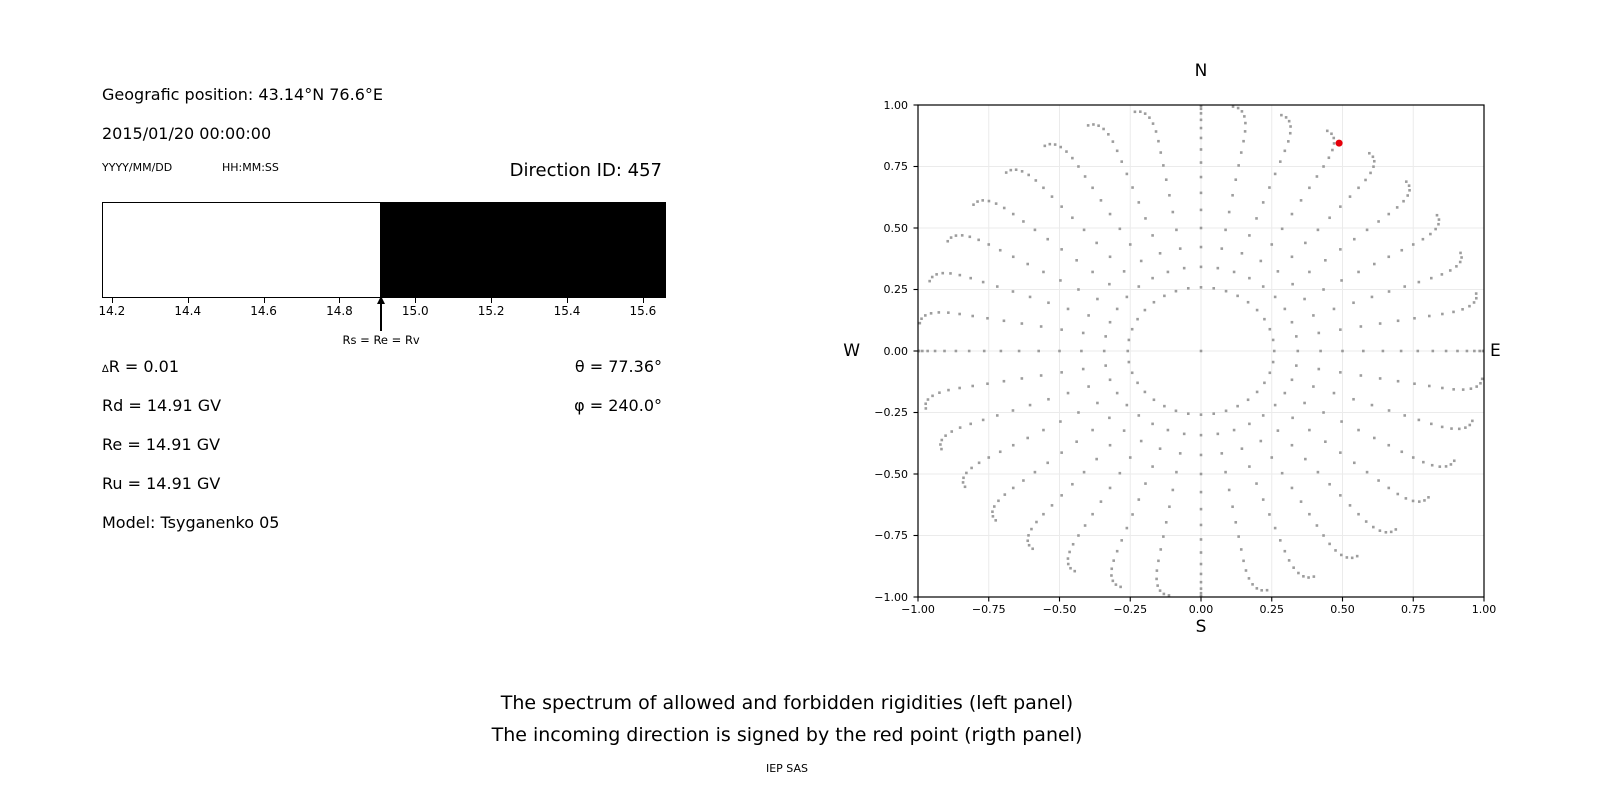 The width and height of the screenshot is (1600, 800). I want to click on spectrum-x-tick-label: 14.2, so click(112, 311).